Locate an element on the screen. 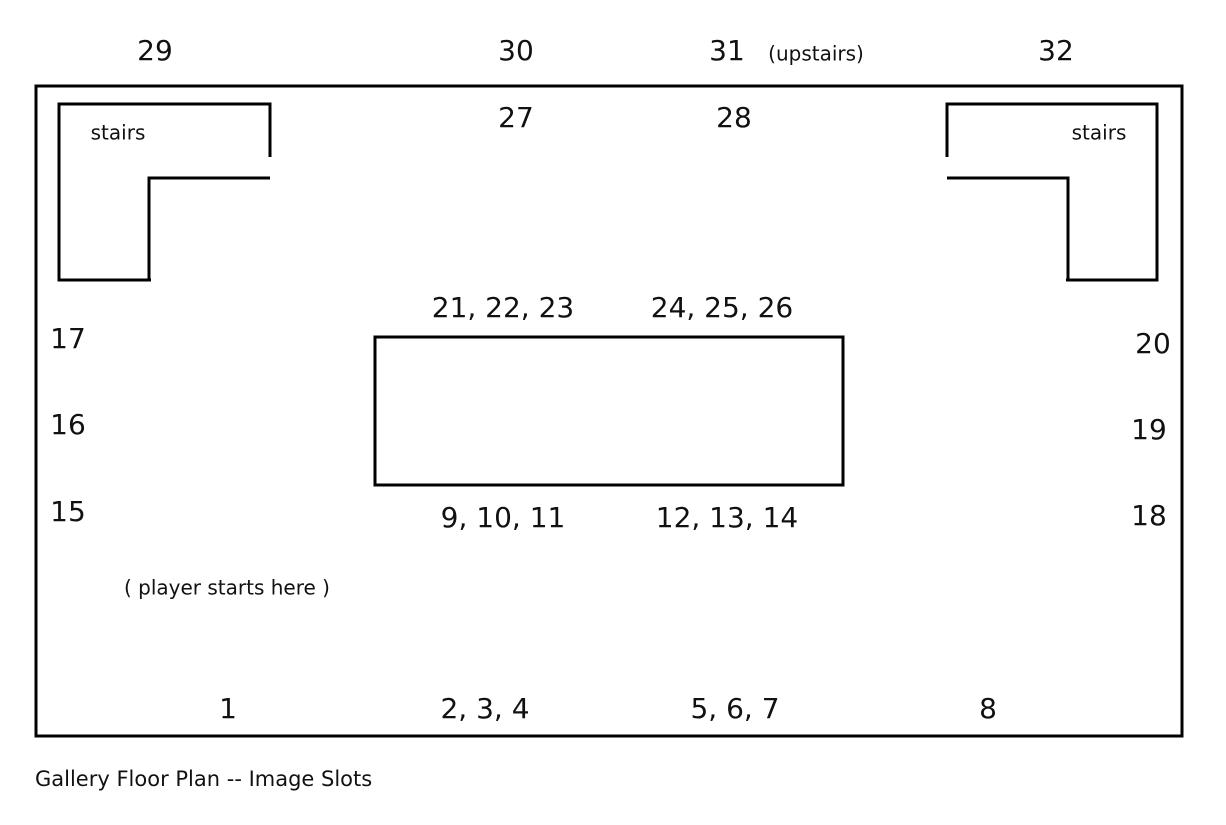 The image size is (1226, 825). slot-label: 32 is located at coordinates (1056, 50).